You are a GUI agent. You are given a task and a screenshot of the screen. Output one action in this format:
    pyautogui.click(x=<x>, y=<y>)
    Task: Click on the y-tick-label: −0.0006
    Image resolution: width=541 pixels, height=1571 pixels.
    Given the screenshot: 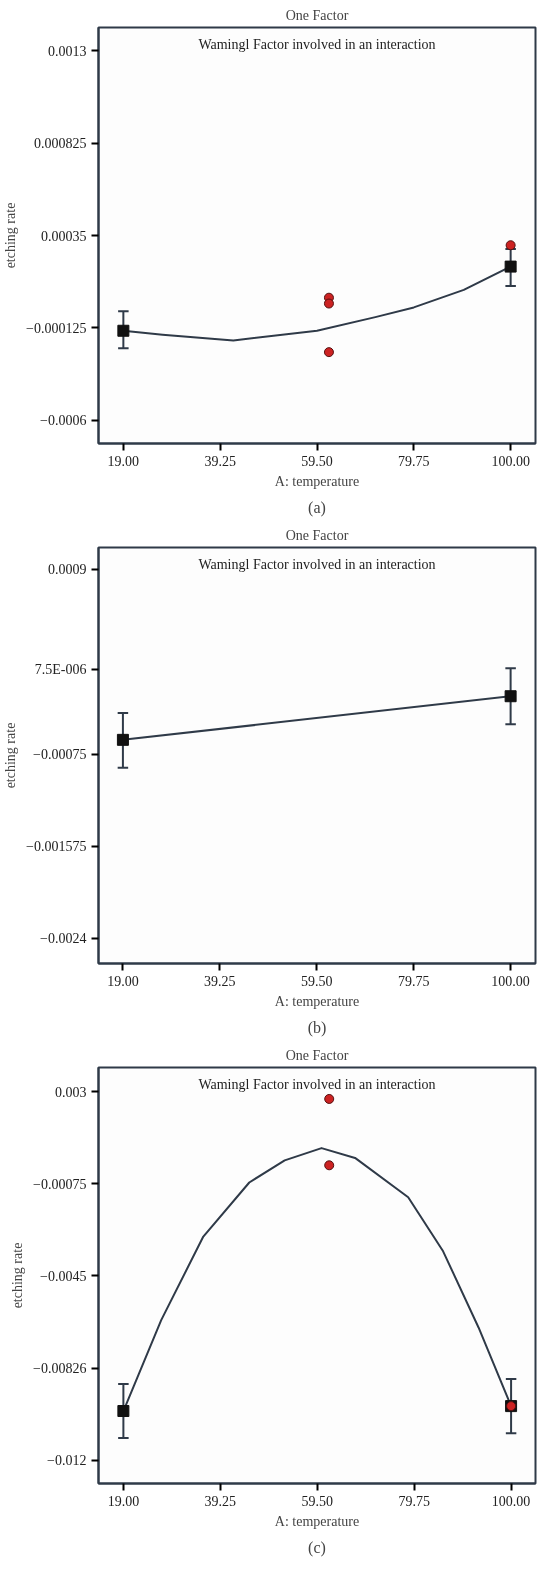 What is the action you would take?
    pyautogui.click(x=63, y=421)
    